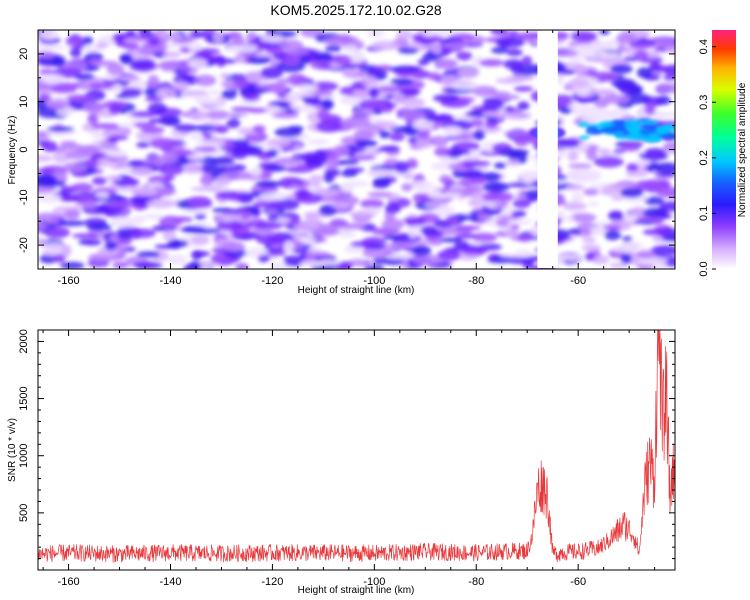 The image size is (750, 600). I want to click on x-tick-label: -60, so click(578, 281).